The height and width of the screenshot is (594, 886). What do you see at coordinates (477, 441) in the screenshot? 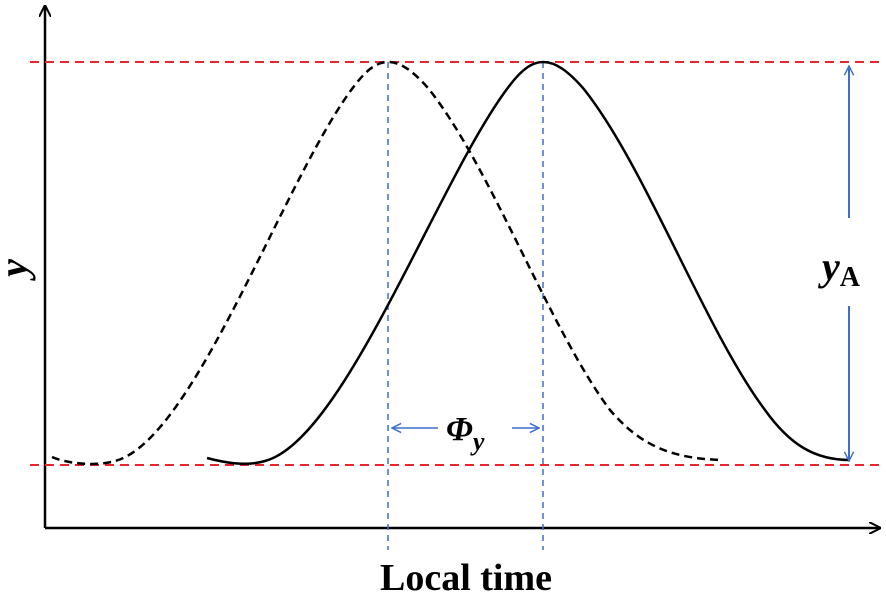
I see `phase-label-subscript: y` at bounding box center [477, 441].